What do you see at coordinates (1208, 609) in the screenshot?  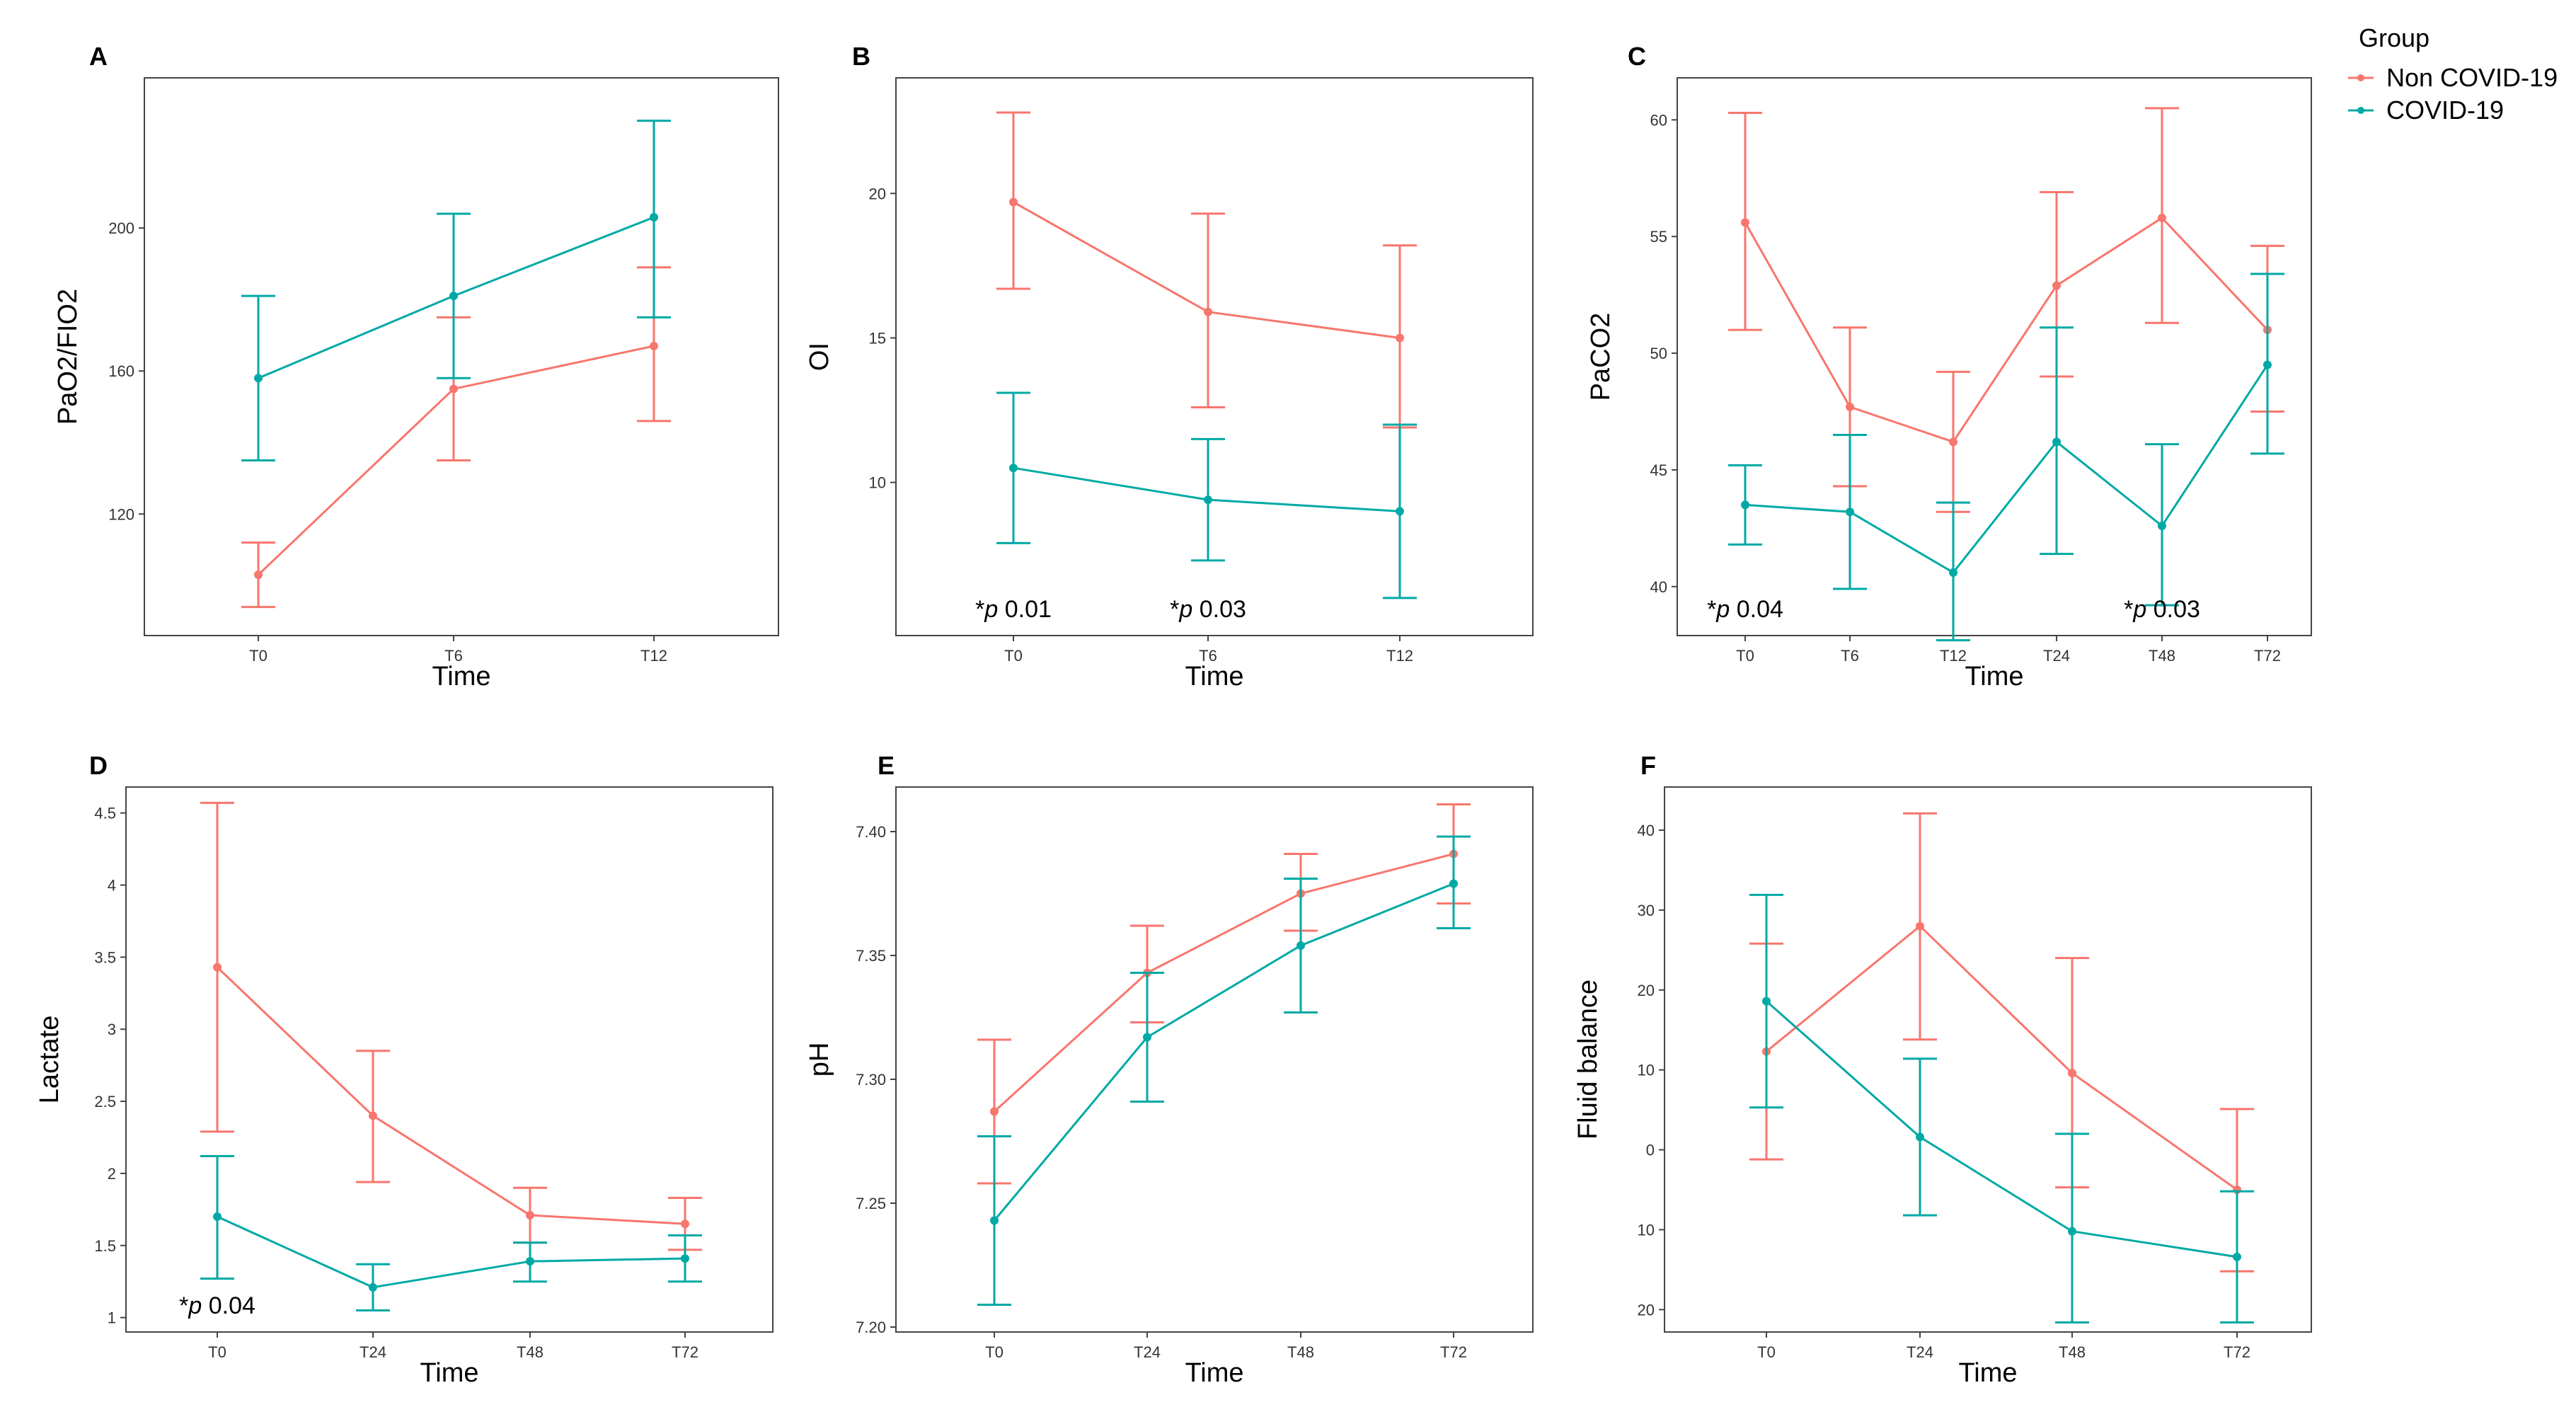 I see `panel-b-p-value: *p 0.03` at bounding box center [1208, 609].